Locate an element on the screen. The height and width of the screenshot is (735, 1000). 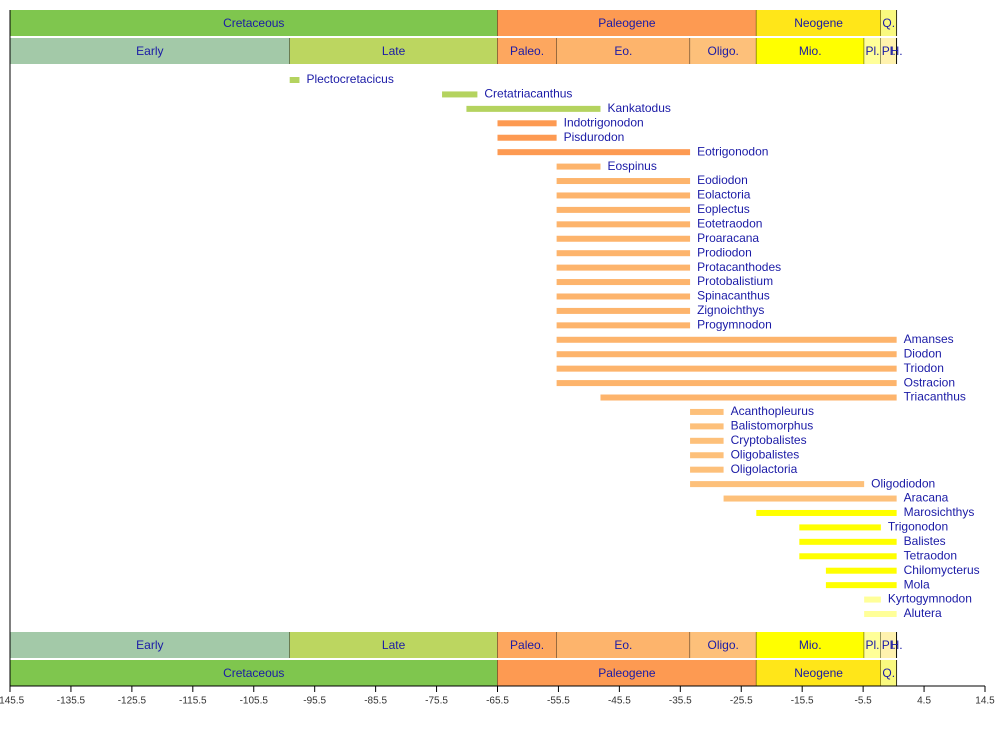
taxon-label: Balistomorphus is located at coordinates (772, 426).